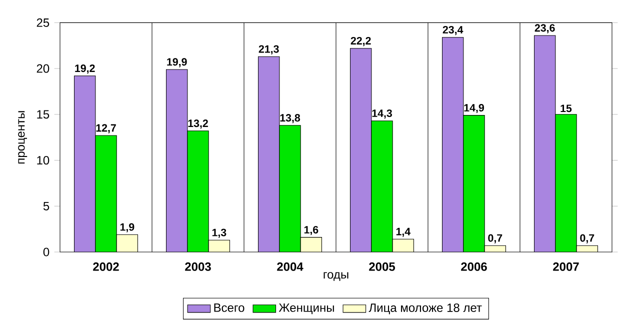 The height and width of the screenshot is (330, 620). What do you see at coordinates (336, 276) in the screenshot?
I see `x-axis-title: годы` at bounding box center [336, 276].